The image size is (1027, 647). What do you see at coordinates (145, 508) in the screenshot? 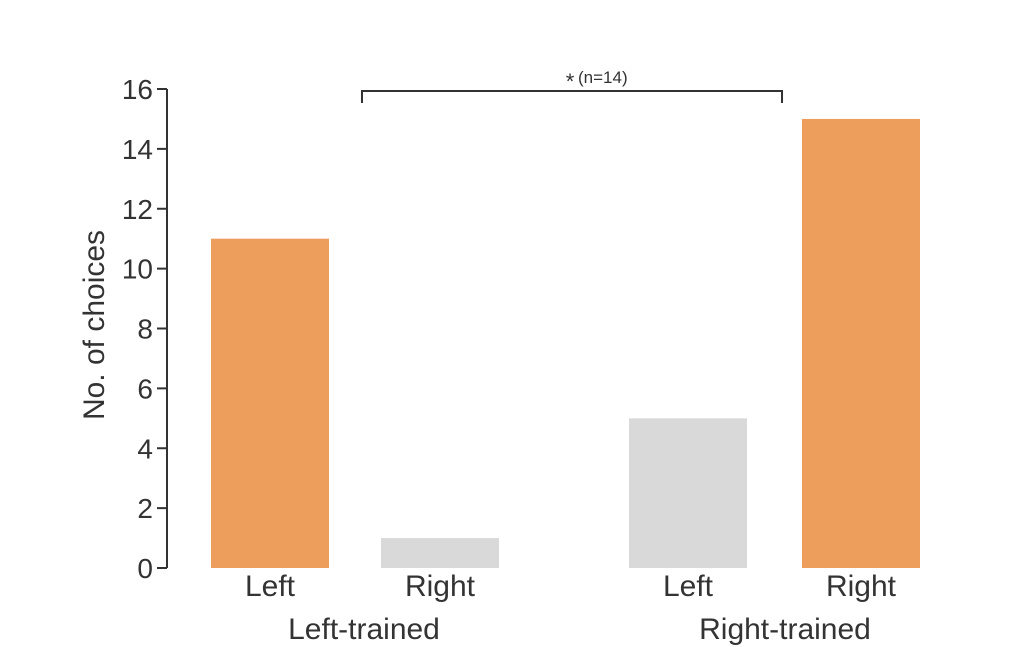
I see `y-tick-label: 2` at bounding box center [145, 508].